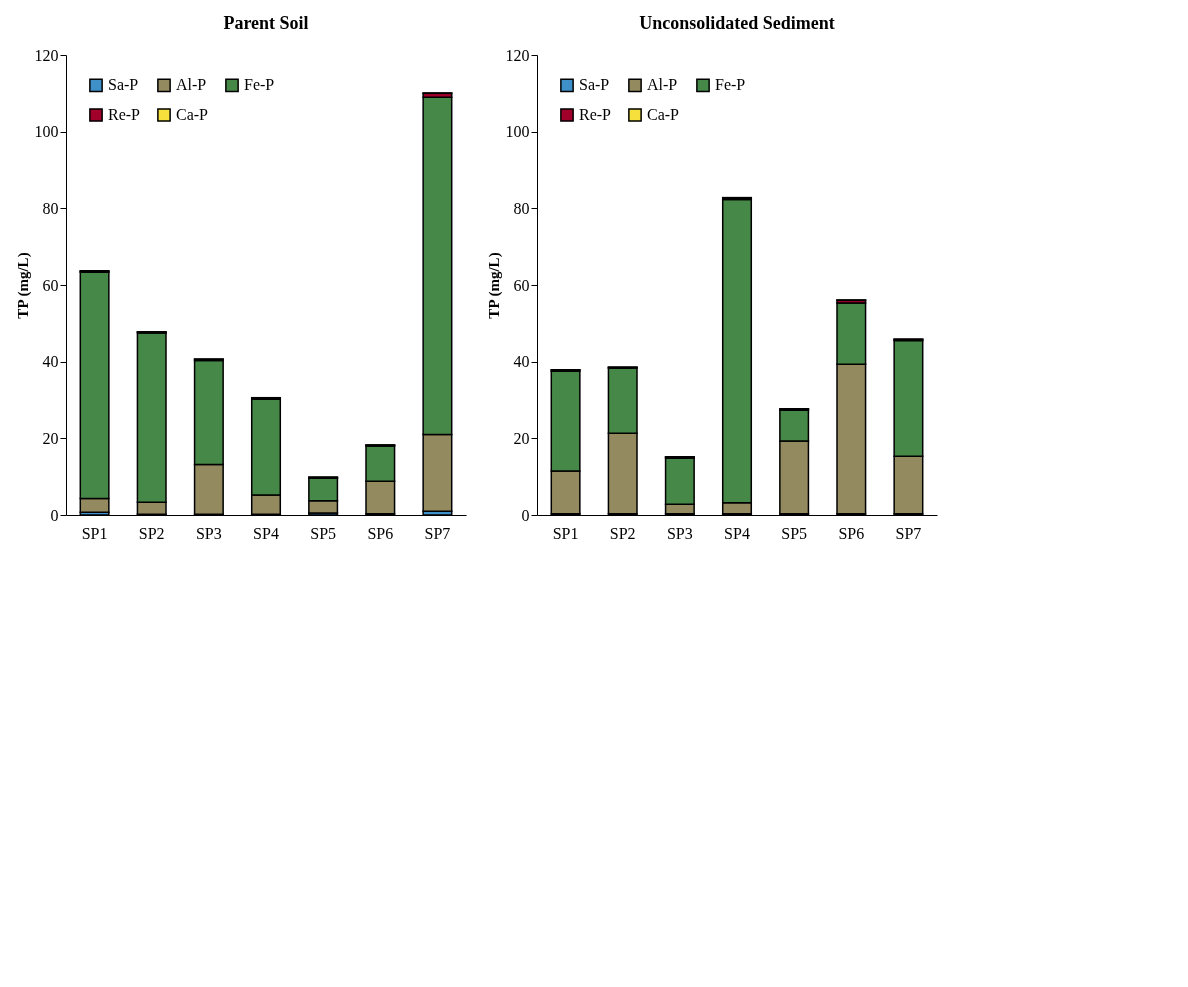 This screenshot has height=987, width=1188. Describe the element at coordinates (737, 23) in the screenshot. I see `chart-title: Unconsolidated Sediment` at that location.